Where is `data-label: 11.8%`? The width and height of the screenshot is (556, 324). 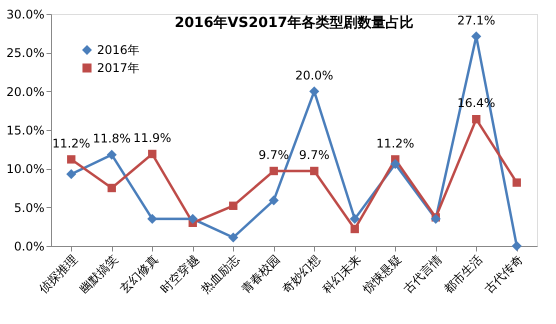
data-label: 11.8% is located at coordinates (111, 139).